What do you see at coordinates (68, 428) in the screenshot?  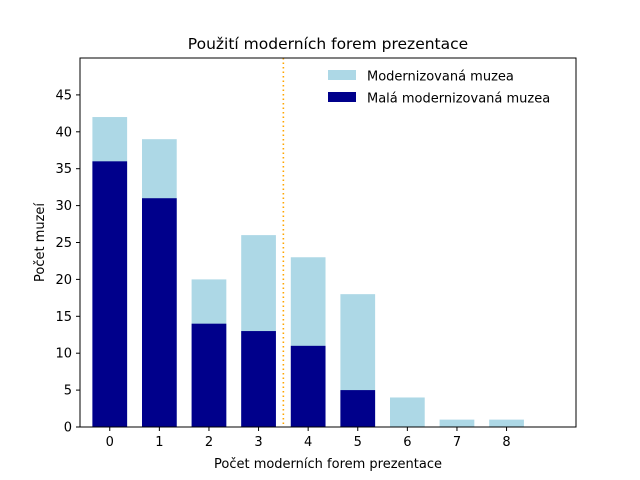 I see `y-tick-label: 0` at bounding box center [68, 428].